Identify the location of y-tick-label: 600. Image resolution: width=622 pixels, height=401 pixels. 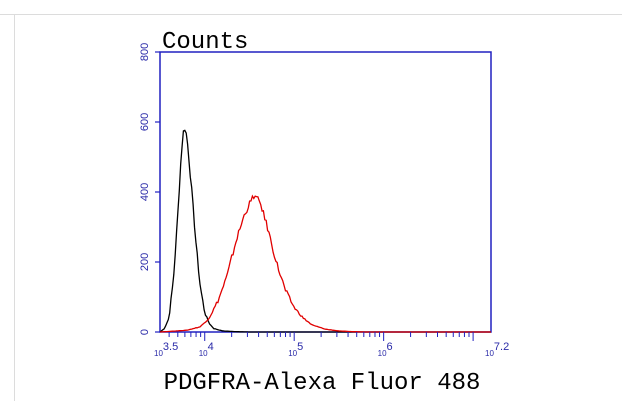
(145, 122).